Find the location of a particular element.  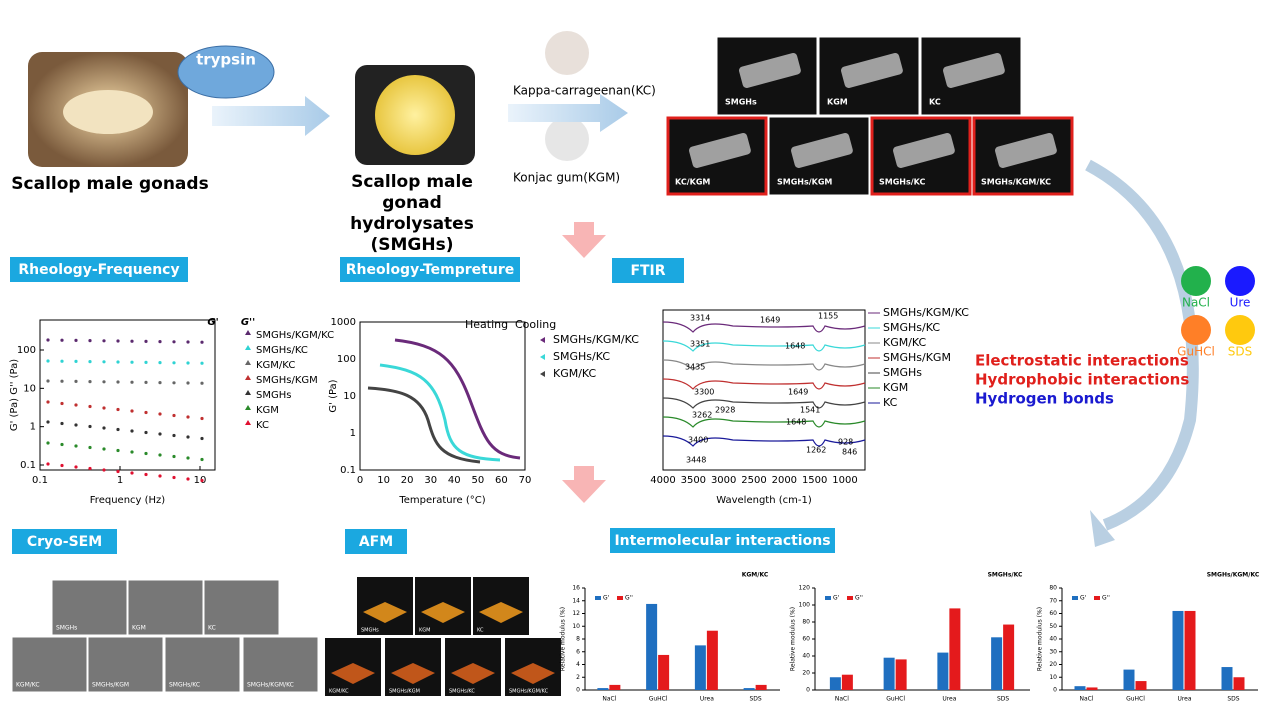

down-arrow is located at coordinates (584, 484).